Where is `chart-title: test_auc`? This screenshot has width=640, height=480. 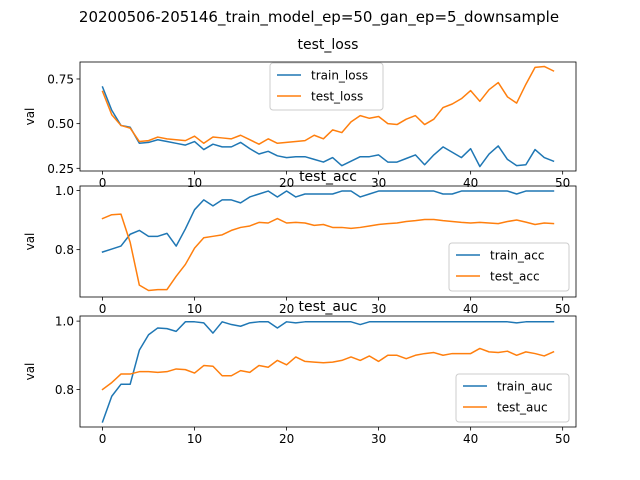 chart-title: test_auc is located at coordinates (327, 307).